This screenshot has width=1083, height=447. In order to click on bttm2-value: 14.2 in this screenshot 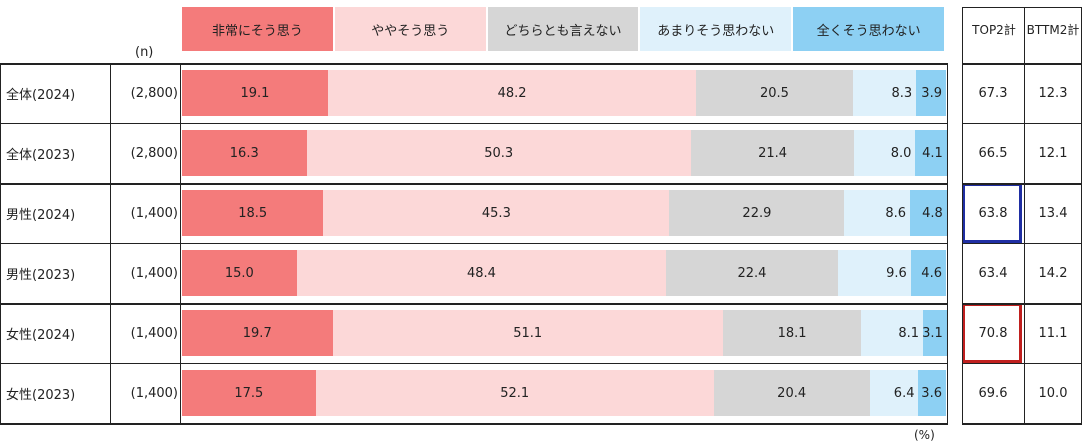, I will do `click(1053, 273)`.